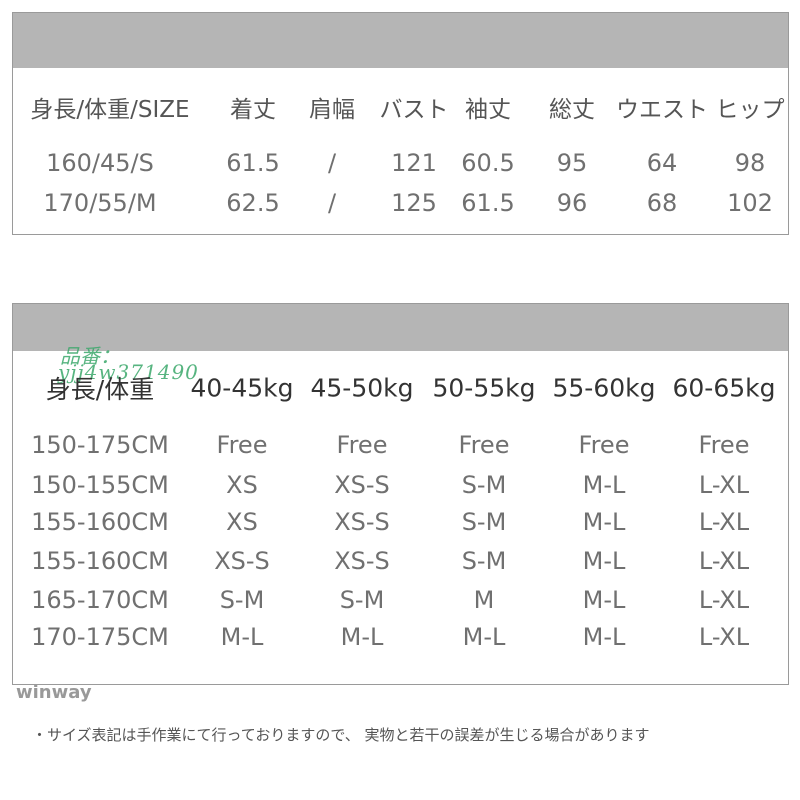 This screenshot has height=800, width=800. I want to click on column-header: 50-55kg, so click(484, 388).